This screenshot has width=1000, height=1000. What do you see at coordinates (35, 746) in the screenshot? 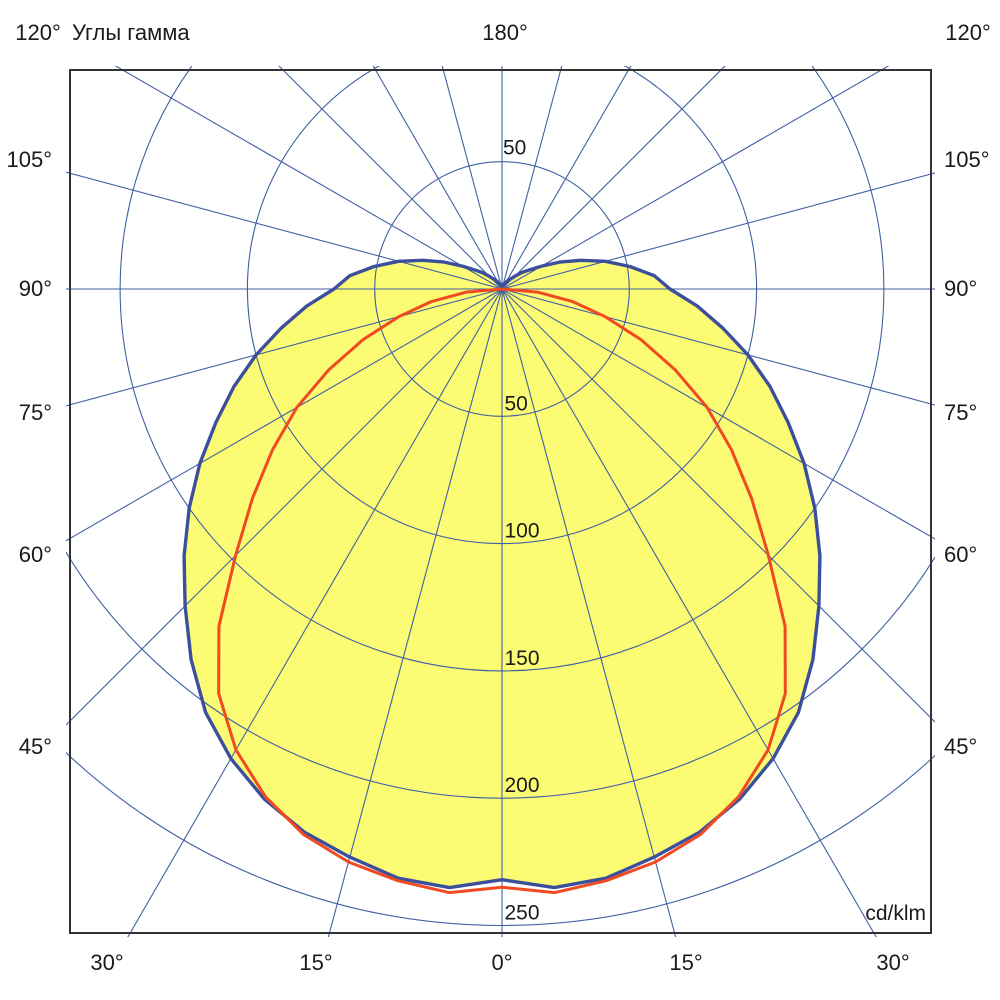
I see `gamma-label-left-45: 45°` at bounding box center [35, 746].